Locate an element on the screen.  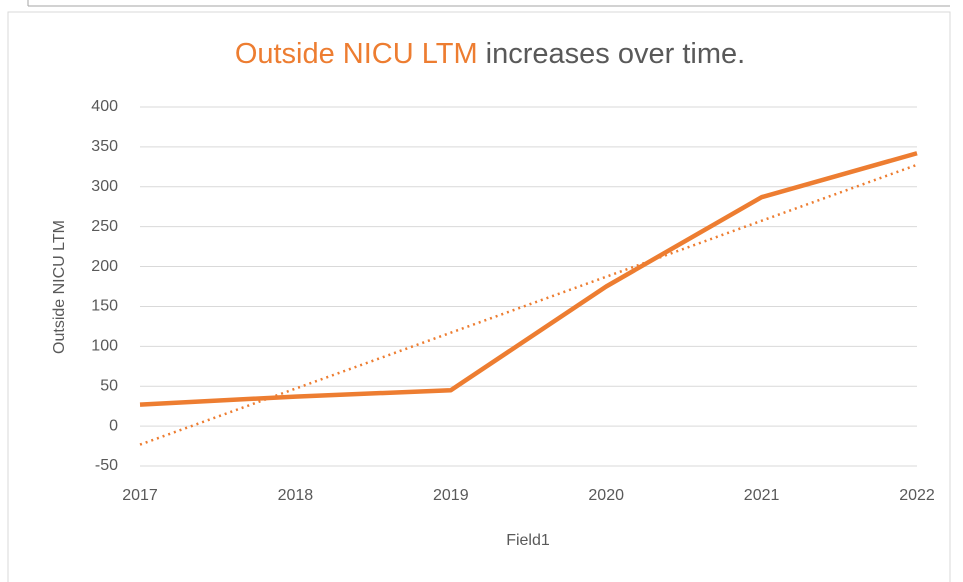
y-tick-label: 50 is located at coordinates (109, 385).